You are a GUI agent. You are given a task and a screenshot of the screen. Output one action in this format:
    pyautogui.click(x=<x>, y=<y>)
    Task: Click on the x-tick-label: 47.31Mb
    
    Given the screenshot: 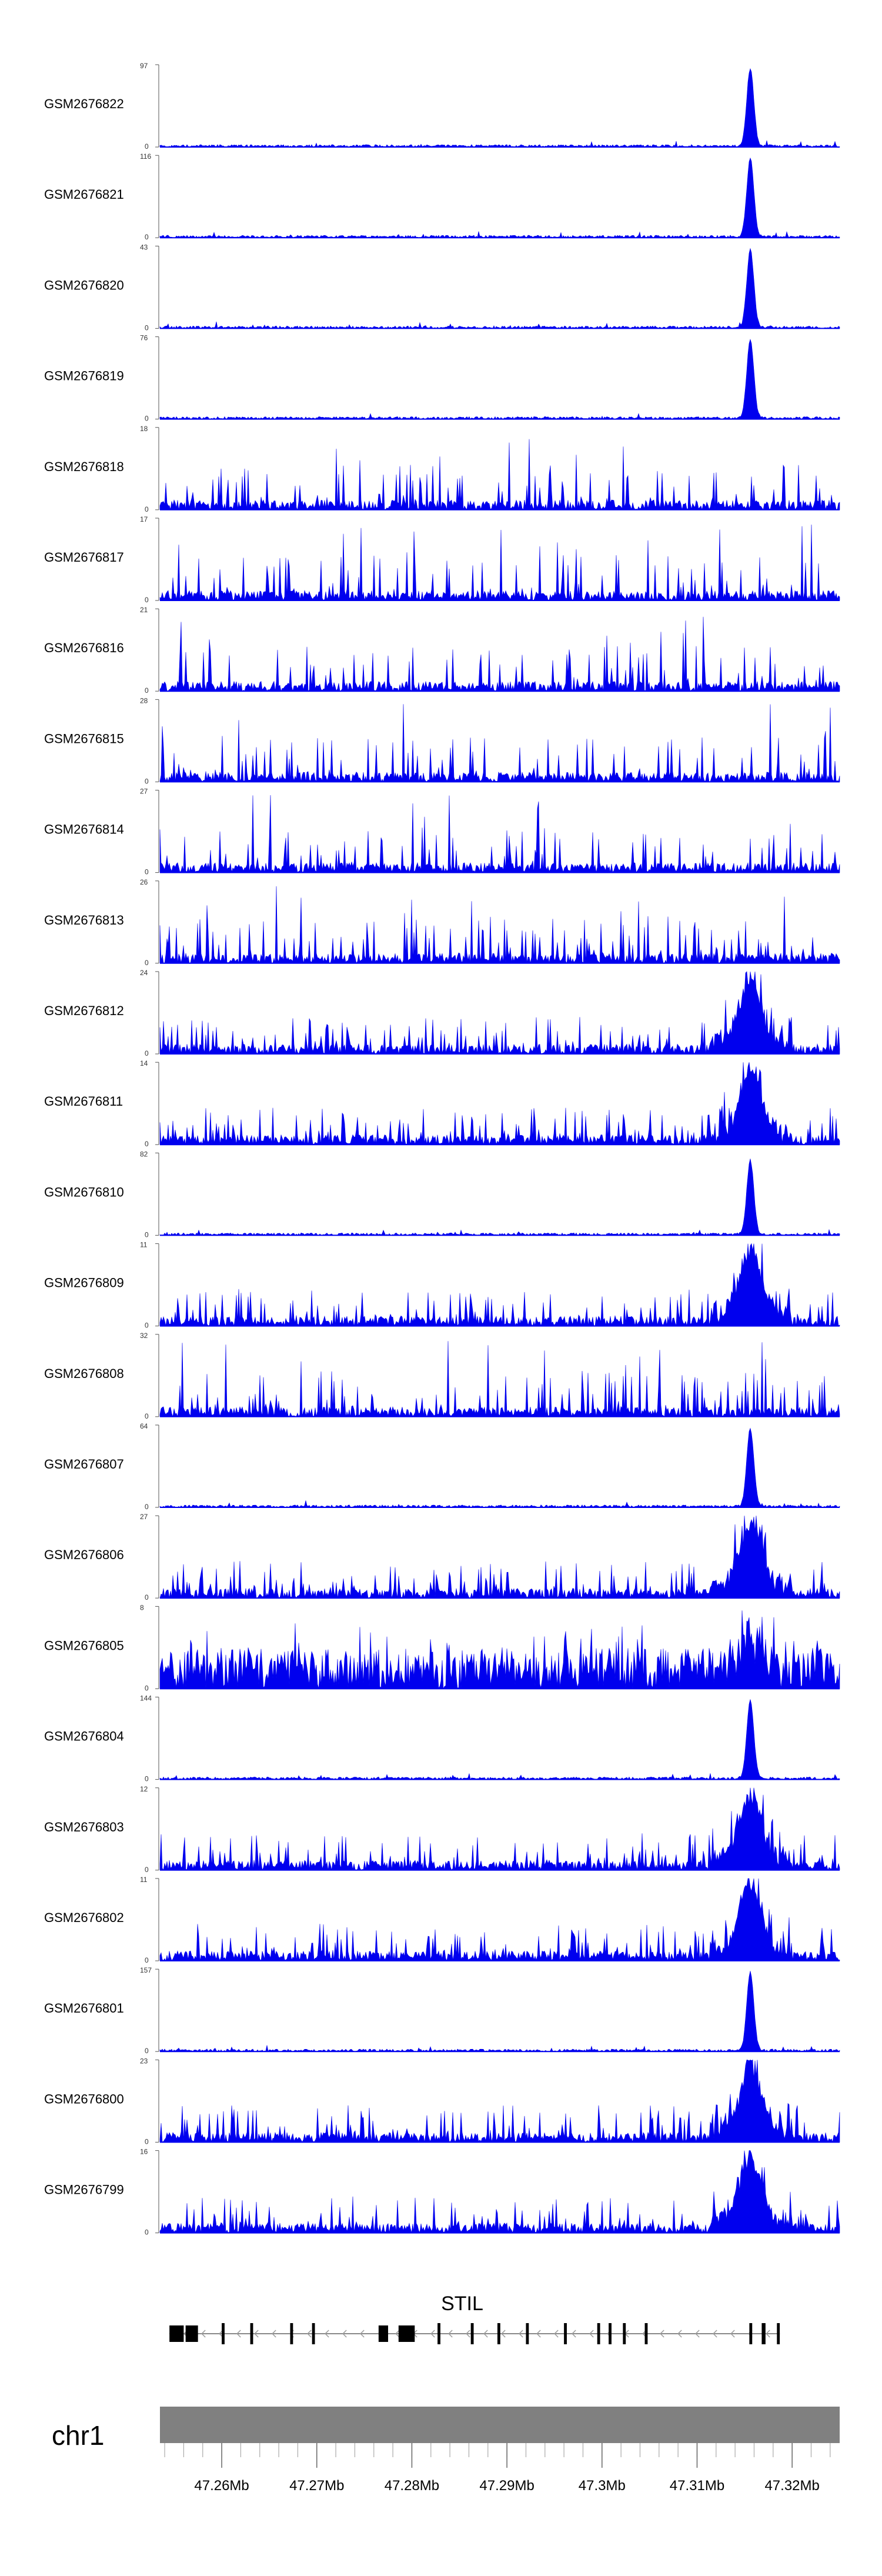 What is the action you would take?
    pyautogui.click(x=697, y=2486)
    